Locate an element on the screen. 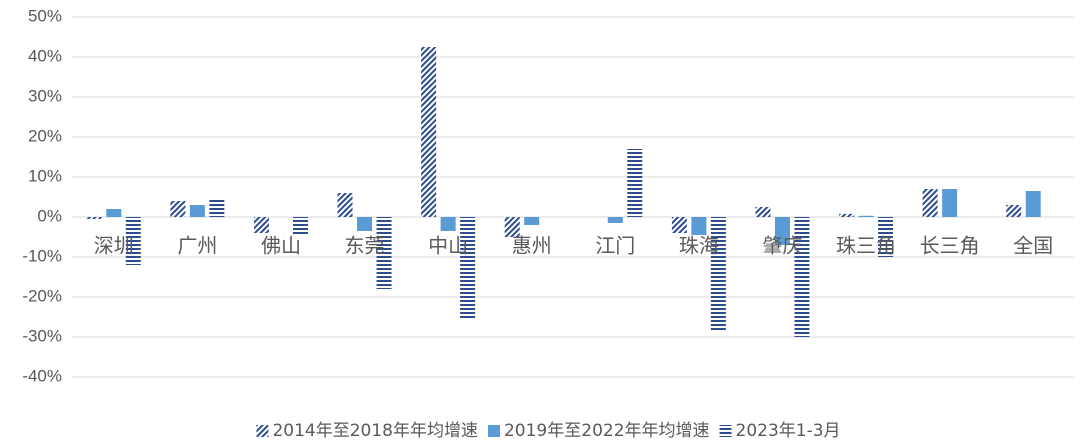 The height and width of the screenshot is (443, 1086). x-tick-label: 珠三角 is located at coordinates (866, 246).